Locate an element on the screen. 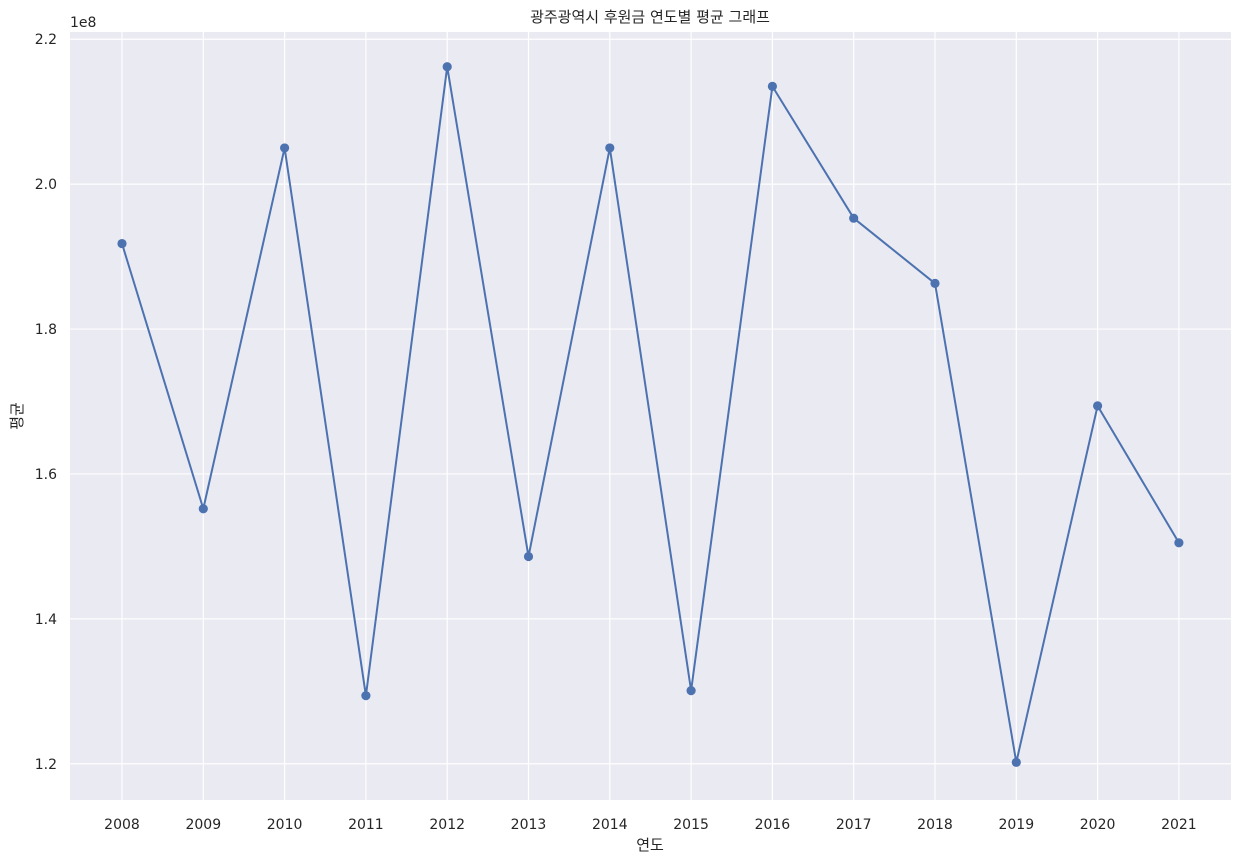  y-axis-label: 평균 is located at coordinates (17, 416).